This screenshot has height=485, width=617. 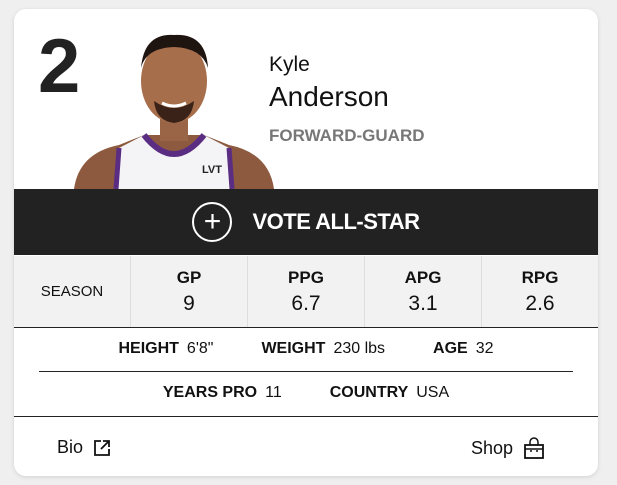 What do you see at coordinates (433, 392) in the screenshot?
I see `country-value: USA` at bounding box center [433, 392].